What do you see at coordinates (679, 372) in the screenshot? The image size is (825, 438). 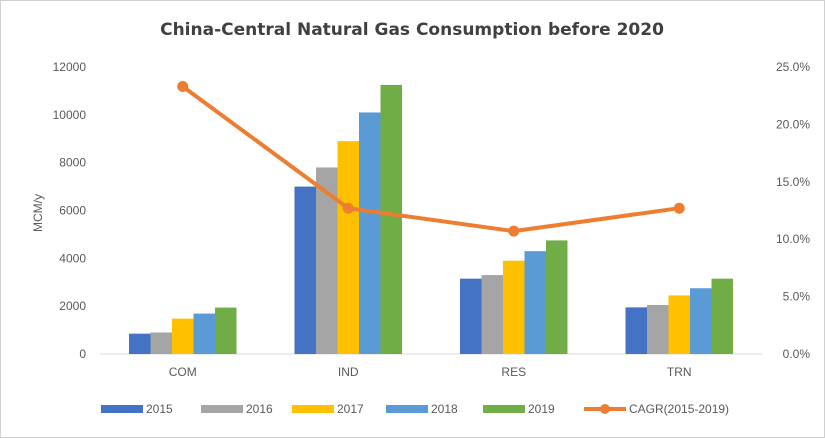 I see `x-category-label: TRN` at bounding box center [679, 372].